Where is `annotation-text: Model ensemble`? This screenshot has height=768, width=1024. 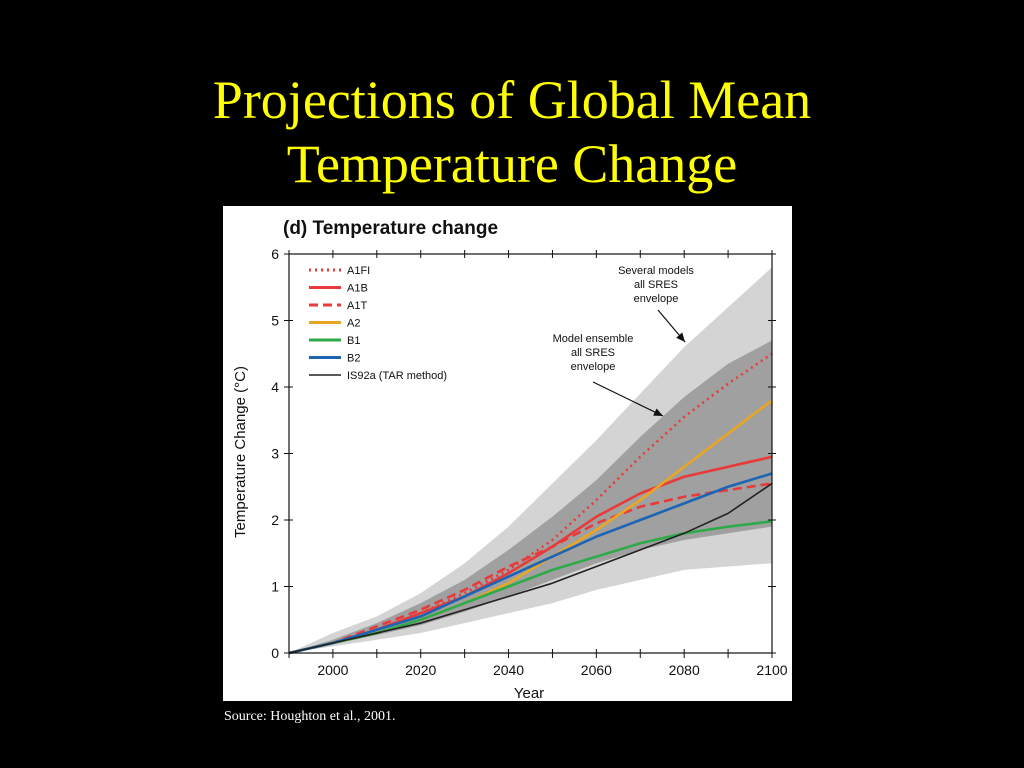 annotation-text: Model ensemble is located at coordinates (593, 339).